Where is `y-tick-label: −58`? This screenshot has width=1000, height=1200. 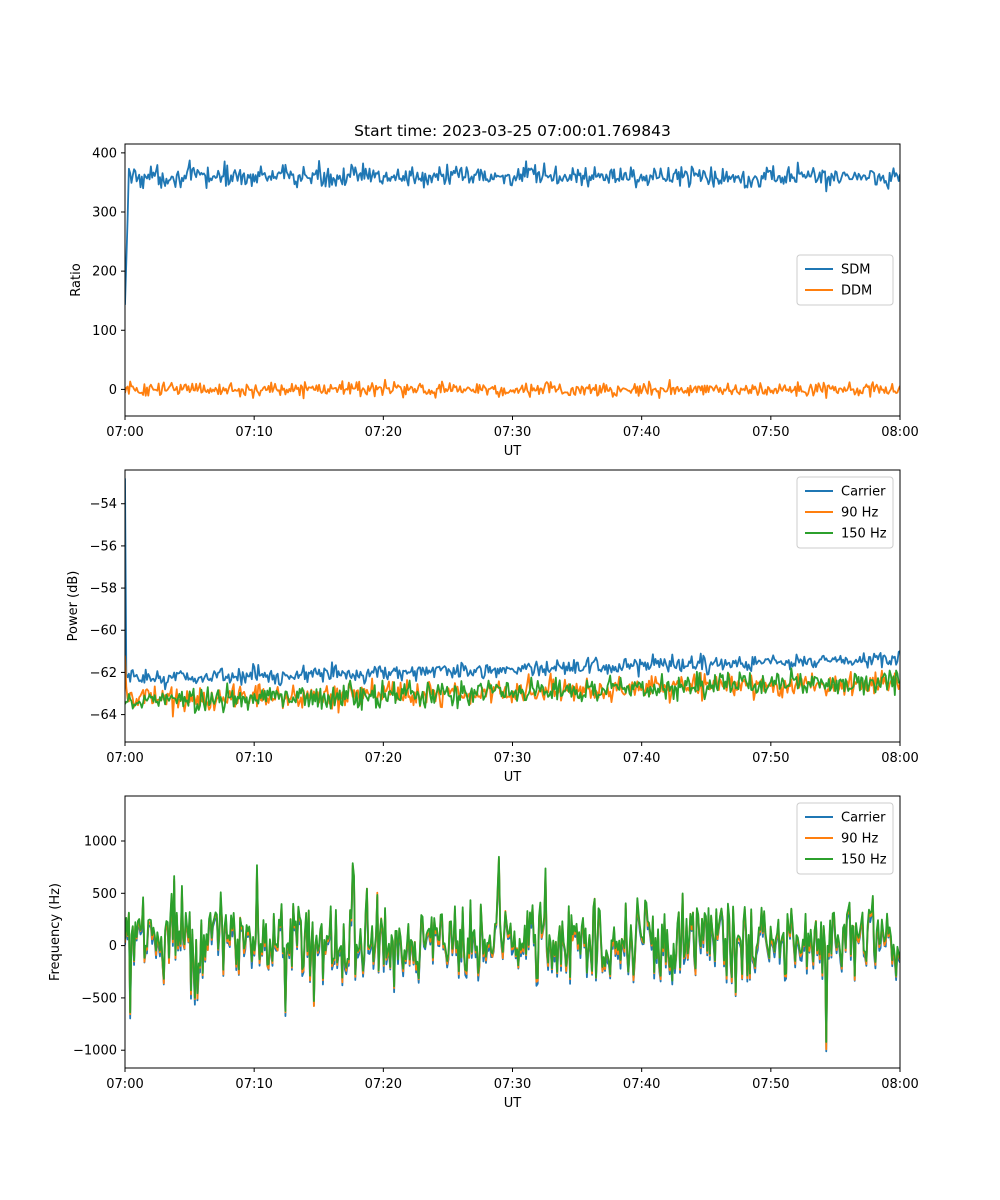
y-tick-label: −58 is located at coordinates (103, 589).